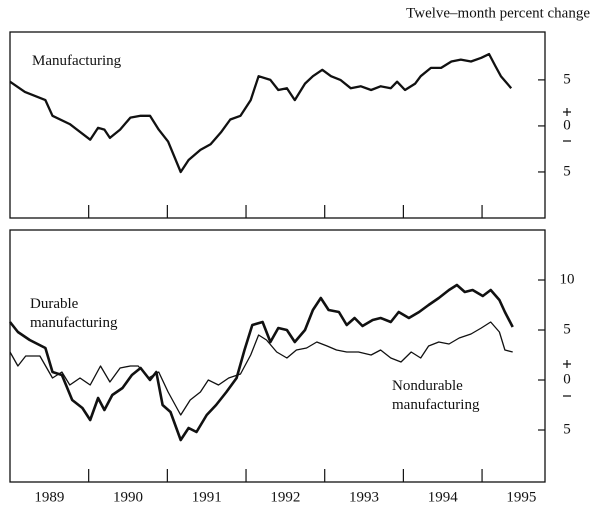 Image resolution: width=597 pixels, height=514 pixels. Describe the element at coordinates (567, 279) in the screenshot. I see `y-tick-label: 10` at that location.